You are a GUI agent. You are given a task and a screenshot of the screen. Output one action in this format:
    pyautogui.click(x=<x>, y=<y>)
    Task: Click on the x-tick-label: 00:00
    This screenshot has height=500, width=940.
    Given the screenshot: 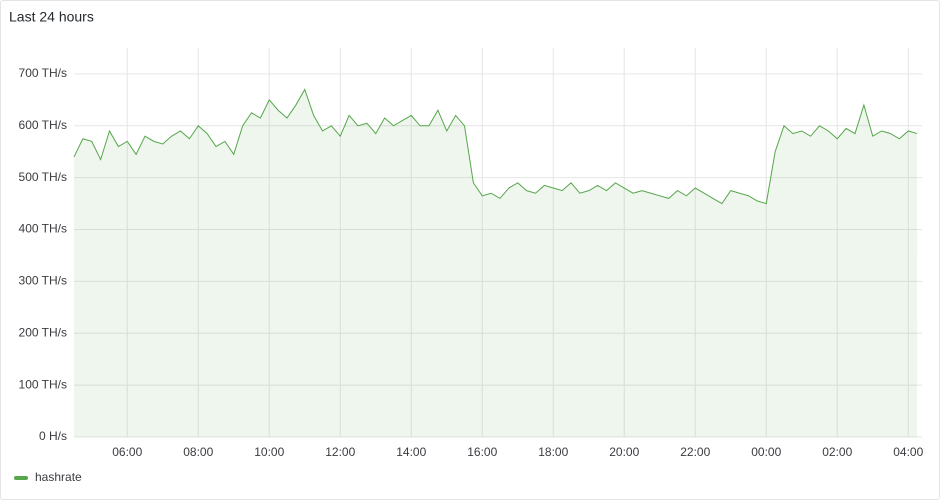 What is the action you would take?
    pyautogui.click(x=766, y=452)
    